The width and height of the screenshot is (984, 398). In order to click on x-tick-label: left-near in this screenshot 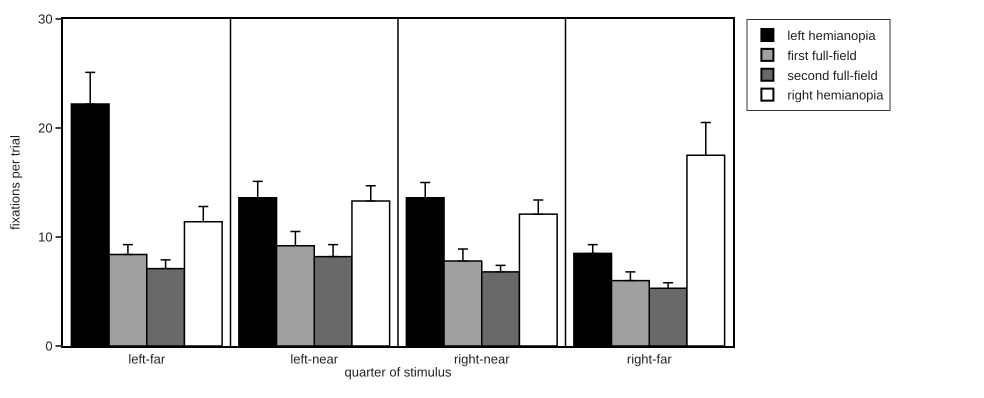, I will do `click(314, 358)`.